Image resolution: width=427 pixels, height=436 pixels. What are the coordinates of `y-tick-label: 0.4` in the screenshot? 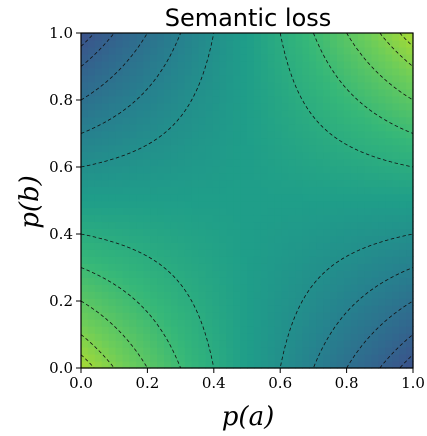 It's located at (61, 234).